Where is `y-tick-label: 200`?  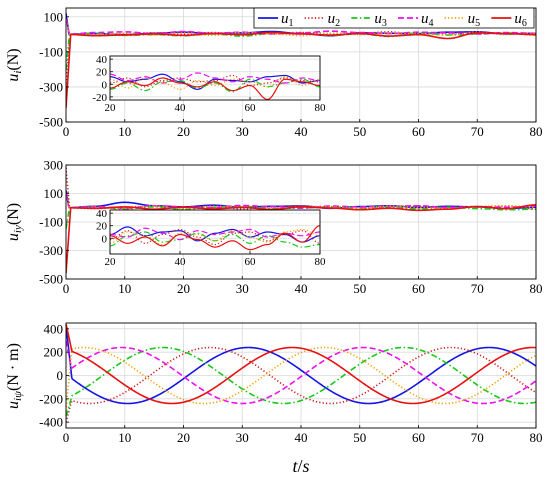
y-tick-label: 200 is located at coordinates (54, 352).